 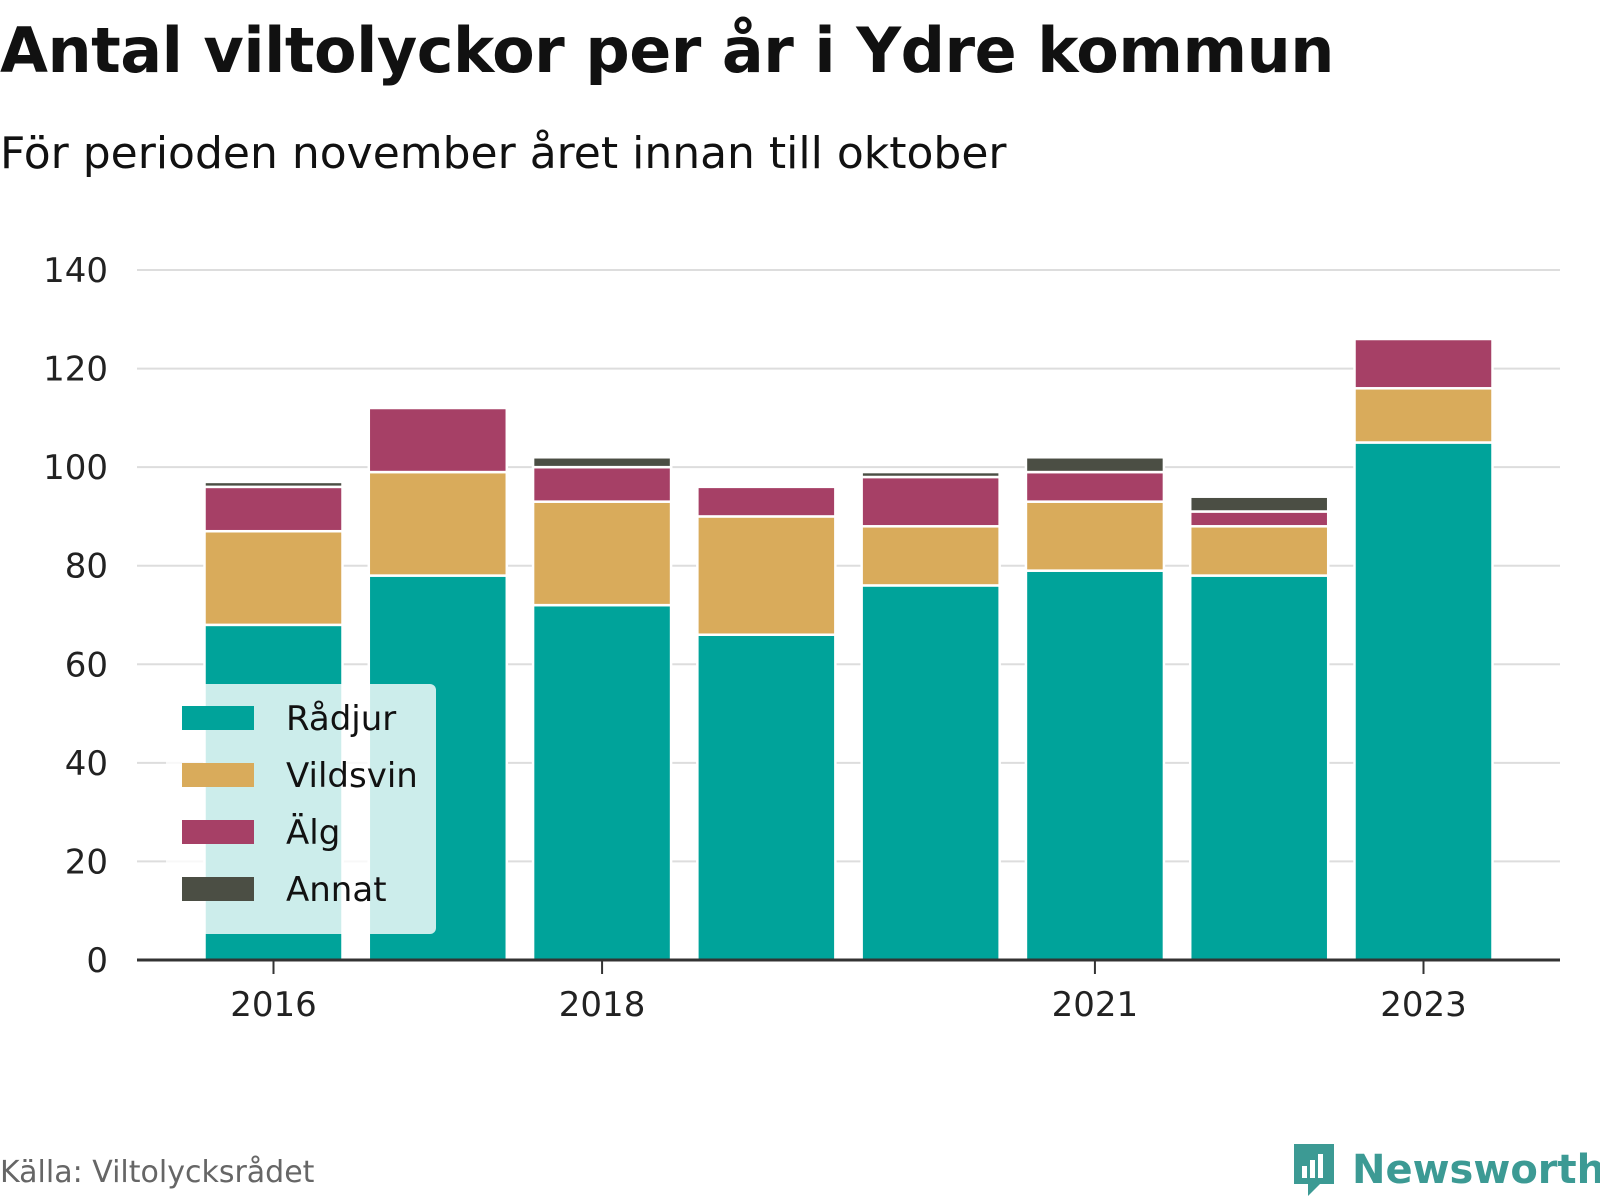 What do you see at coordinates (218, 832) in the screenshot?
I see `legend-swatch-älg` at bounding box center [218, 832].